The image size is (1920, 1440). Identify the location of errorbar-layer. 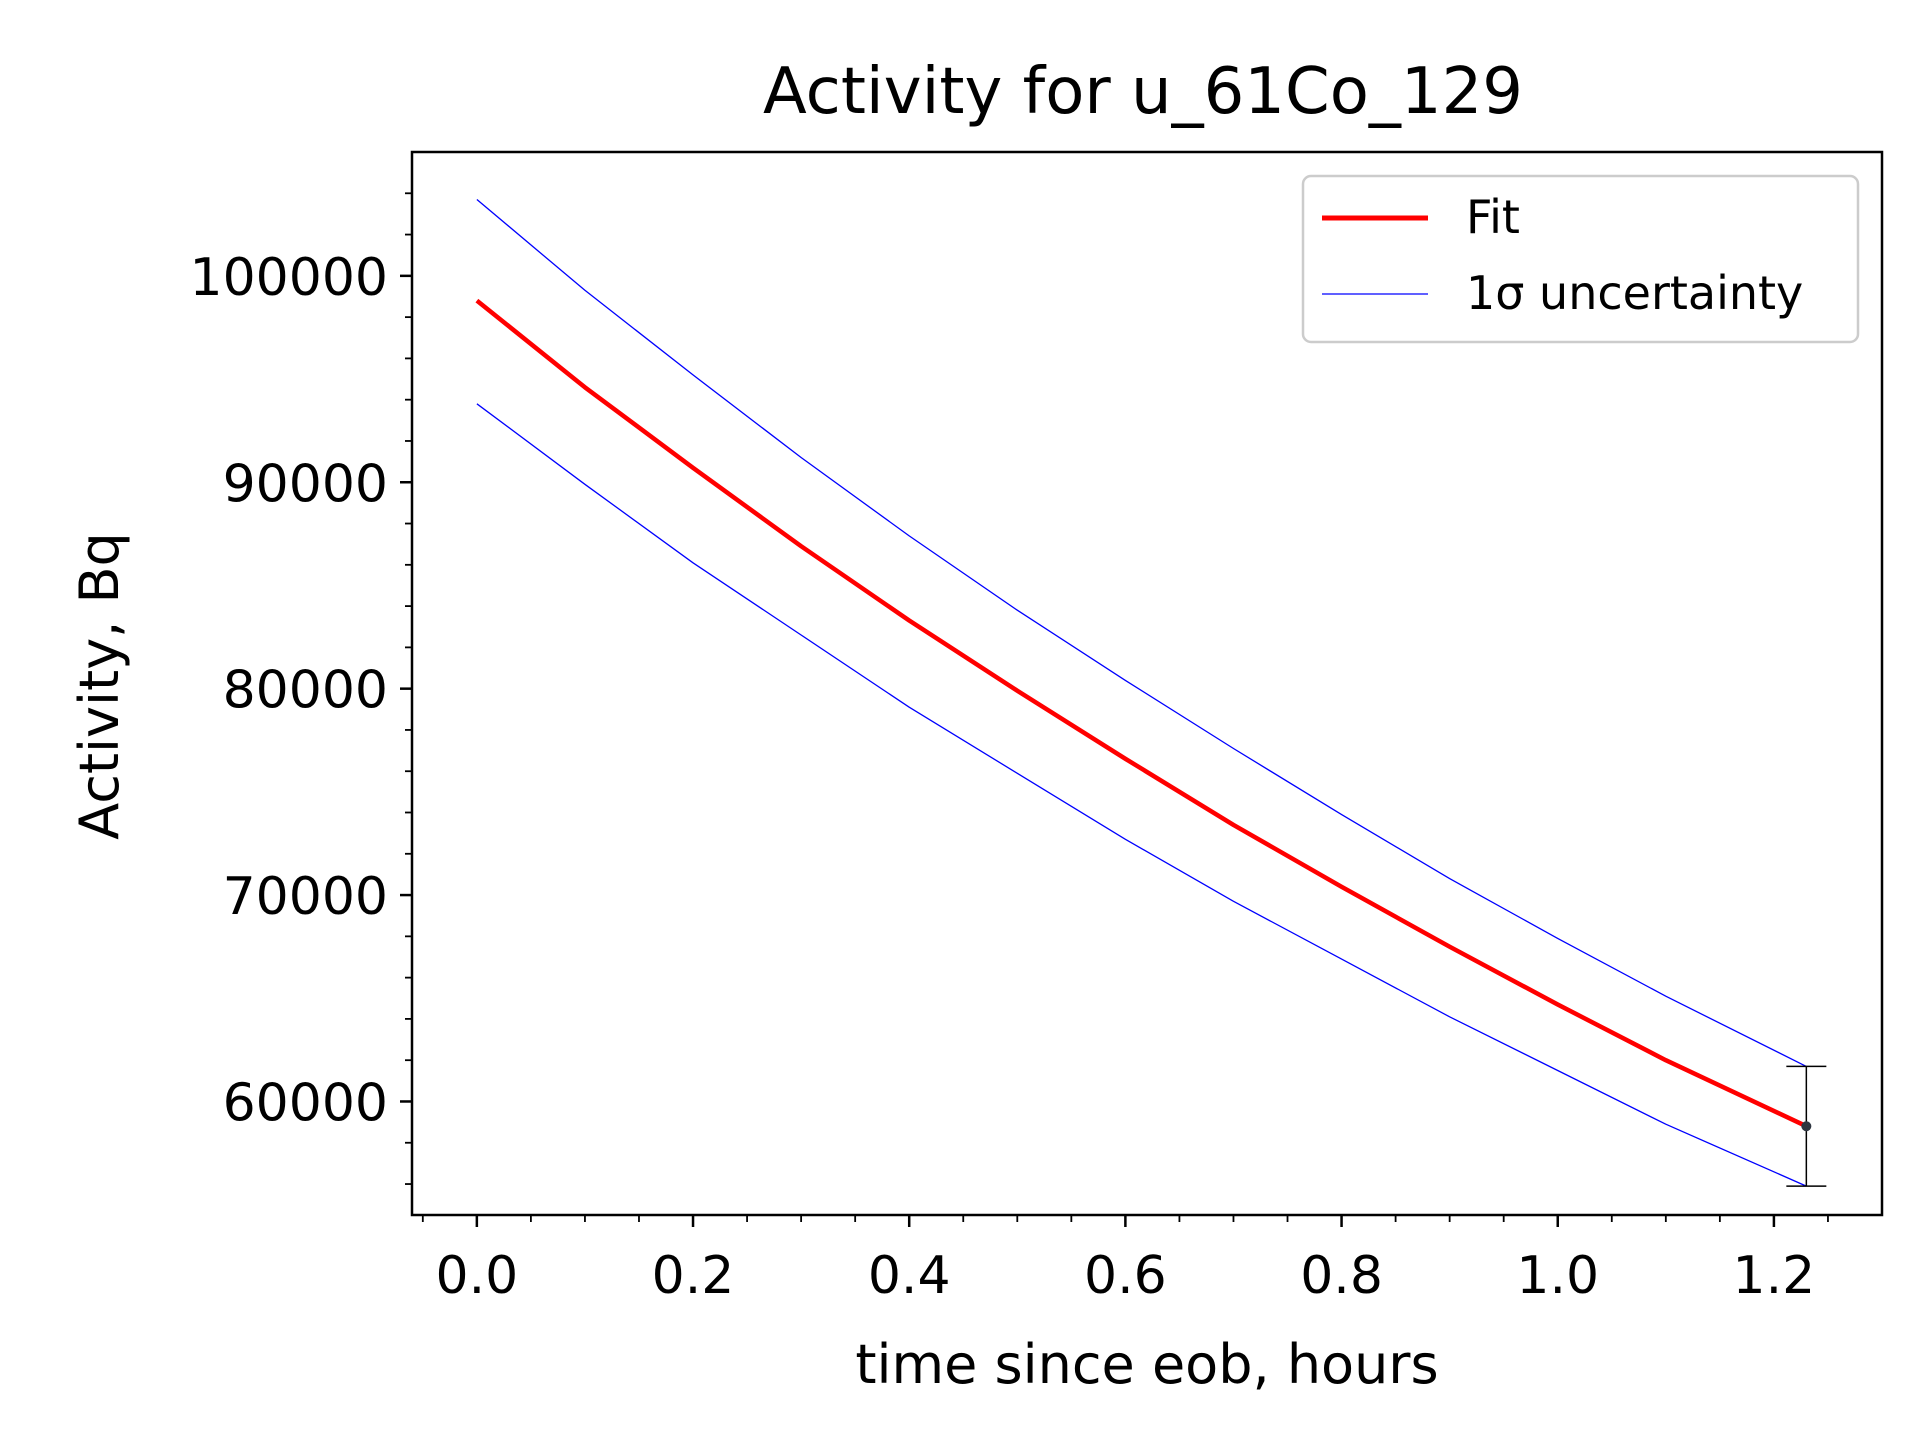
(1806, 1126).